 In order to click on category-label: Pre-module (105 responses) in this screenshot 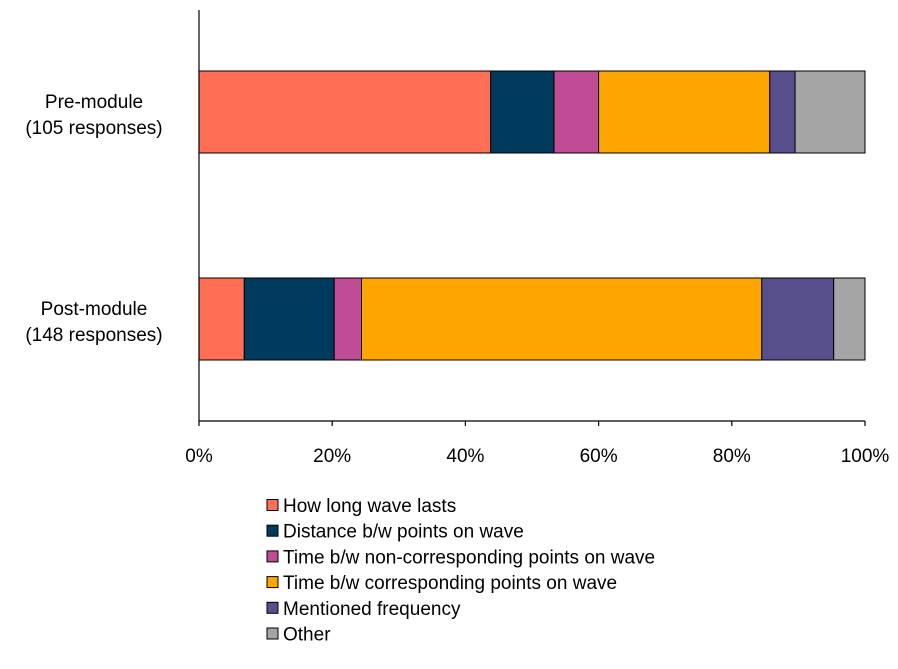, I will do `click(93, 115)`.